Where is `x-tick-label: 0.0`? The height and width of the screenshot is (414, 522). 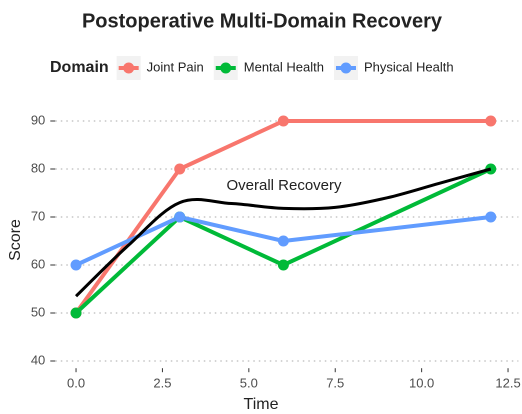 x-tick-label: 0.0 is located at coordinates (76, 383).